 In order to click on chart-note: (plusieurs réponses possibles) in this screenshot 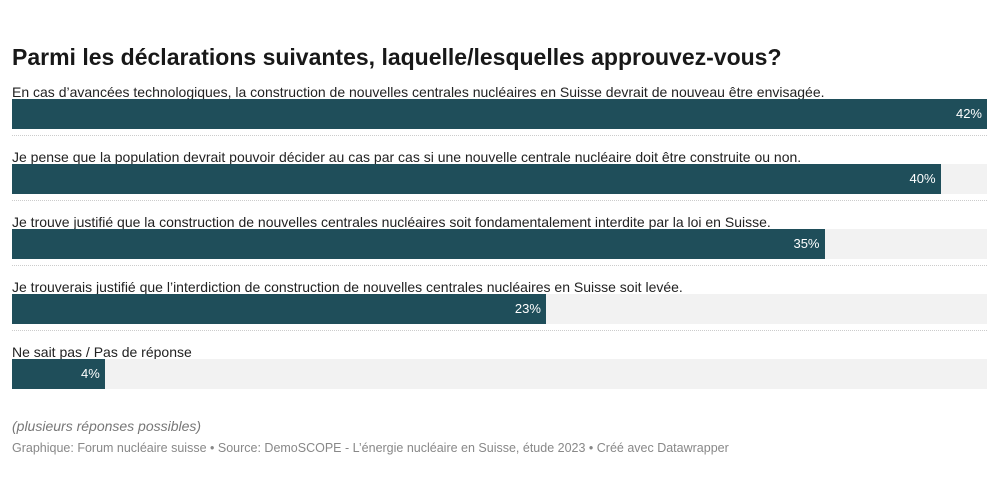, I will do `click(107, 426)`.